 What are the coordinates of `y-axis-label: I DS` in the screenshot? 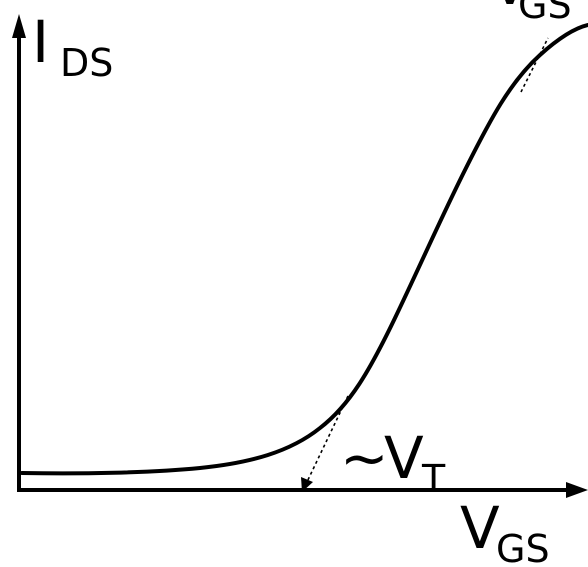 It's located at (72, 46).